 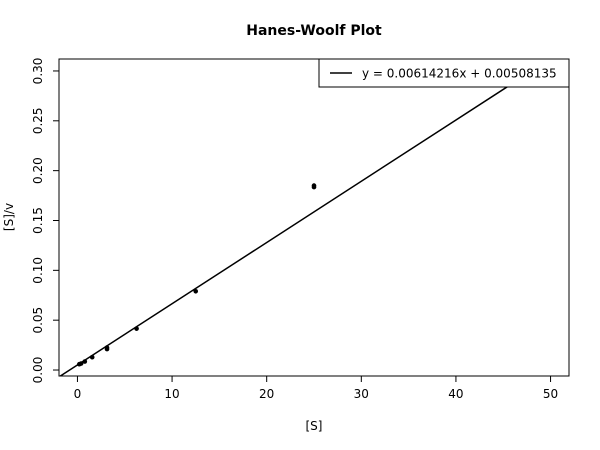 I want to click on chart-title: Hanes-Woolf Plot, so click(x=314, y=31).